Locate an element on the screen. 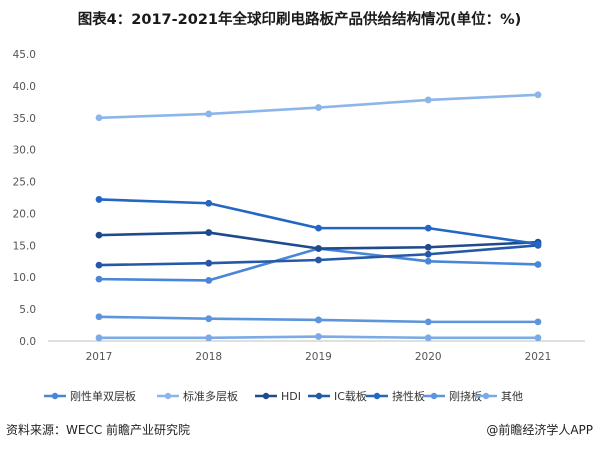 Image resolution: width=599 pixels, height=450 pixels. y-tick-label: 25.0 is located at coordinates (24, 183).